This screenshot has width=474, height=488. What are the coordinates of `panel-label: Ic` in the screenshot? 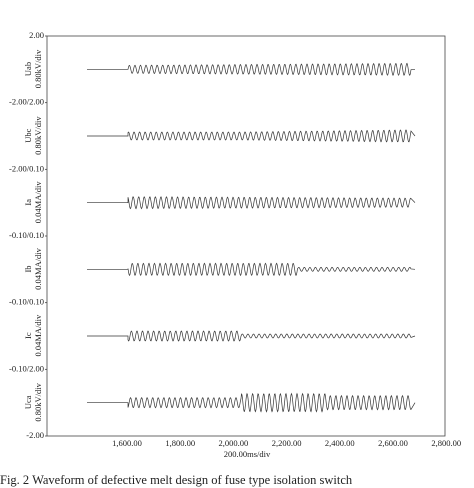 It's located at (28, 335).